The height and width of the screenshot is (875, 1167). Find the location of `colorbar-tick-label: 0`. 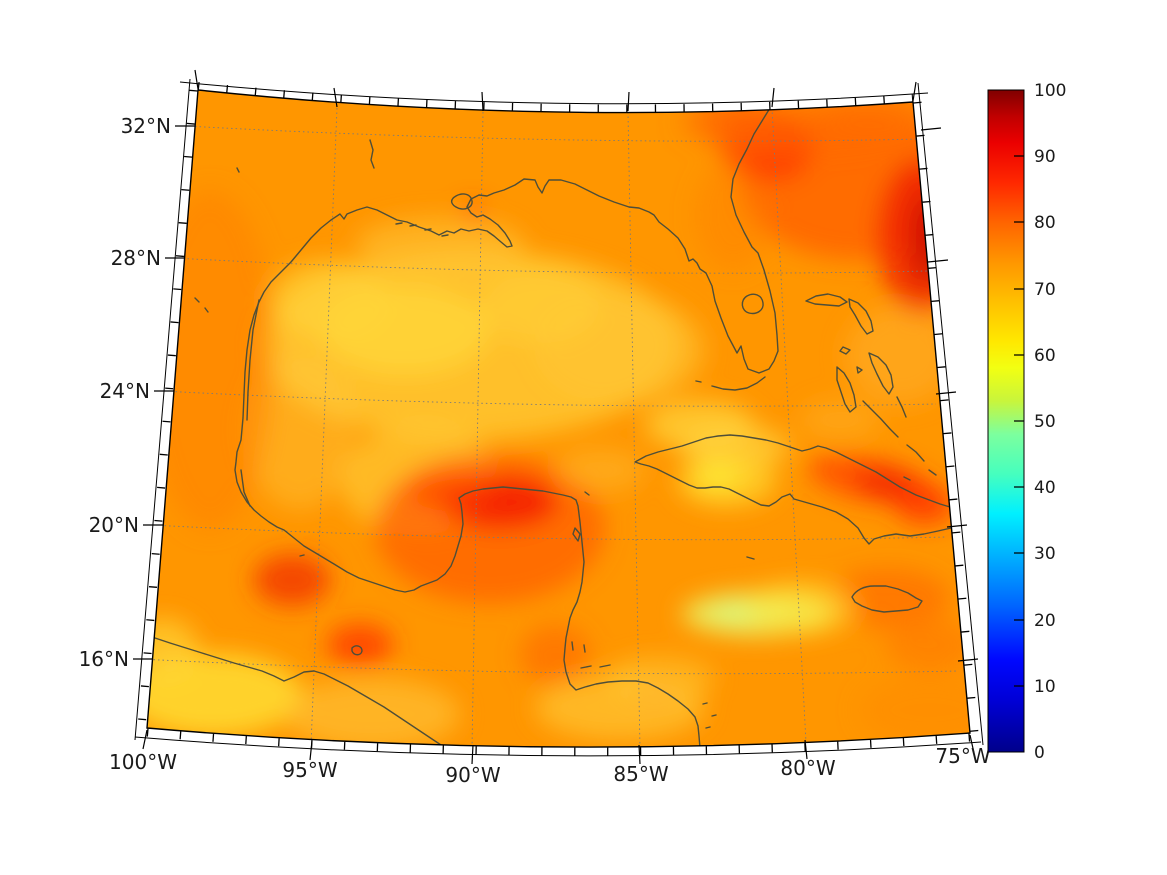

colorbar-tick-label: 0 is located at coordinates (1039, 753).